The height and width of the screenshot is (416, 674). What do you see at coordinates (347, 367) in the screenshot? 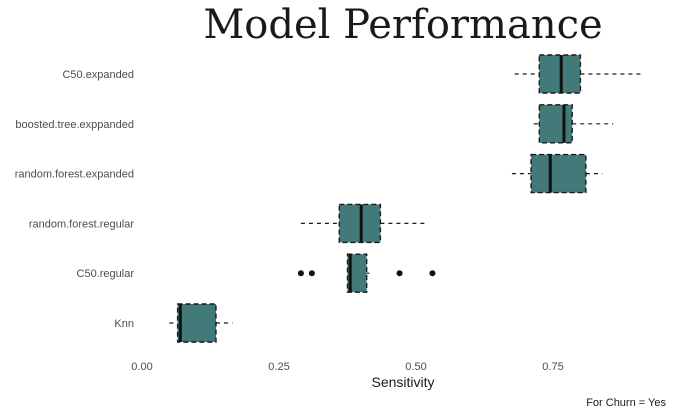
I see `x-tick-labels: 0.00 0.25 0.50 0.75` at bounding box center [347, 367].